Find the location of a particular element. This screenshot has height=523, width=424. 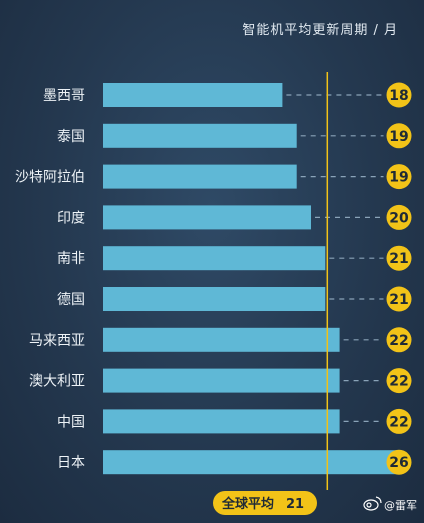

category-label: 墨西哥 is located at coordinates (64, 96).